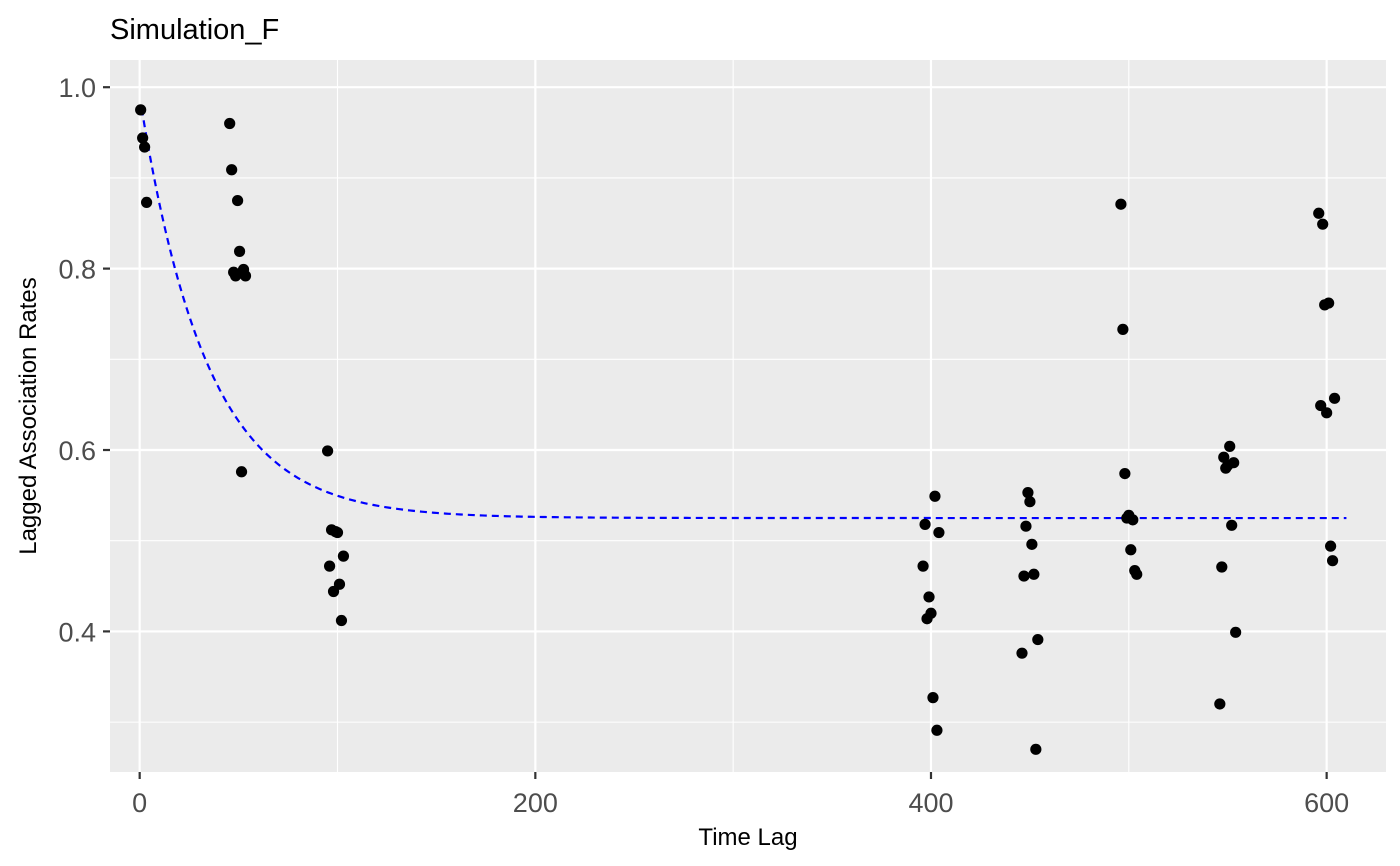  I want to click on x-tick-label: 600, so click(1326, 803).